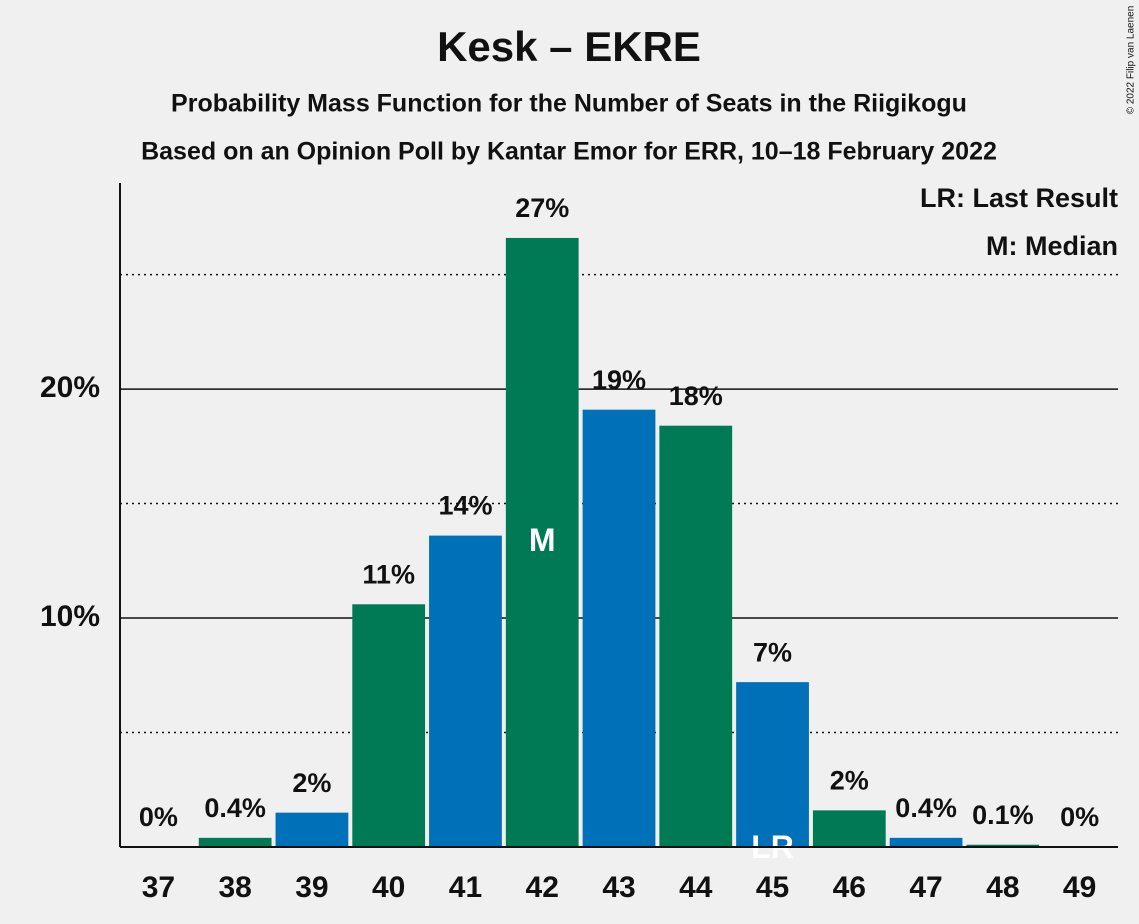 The image size is (1139, 924). Describe the element at coordinates (311, 887) in the screenshot. I see `x-tick-label: 39` at that location.